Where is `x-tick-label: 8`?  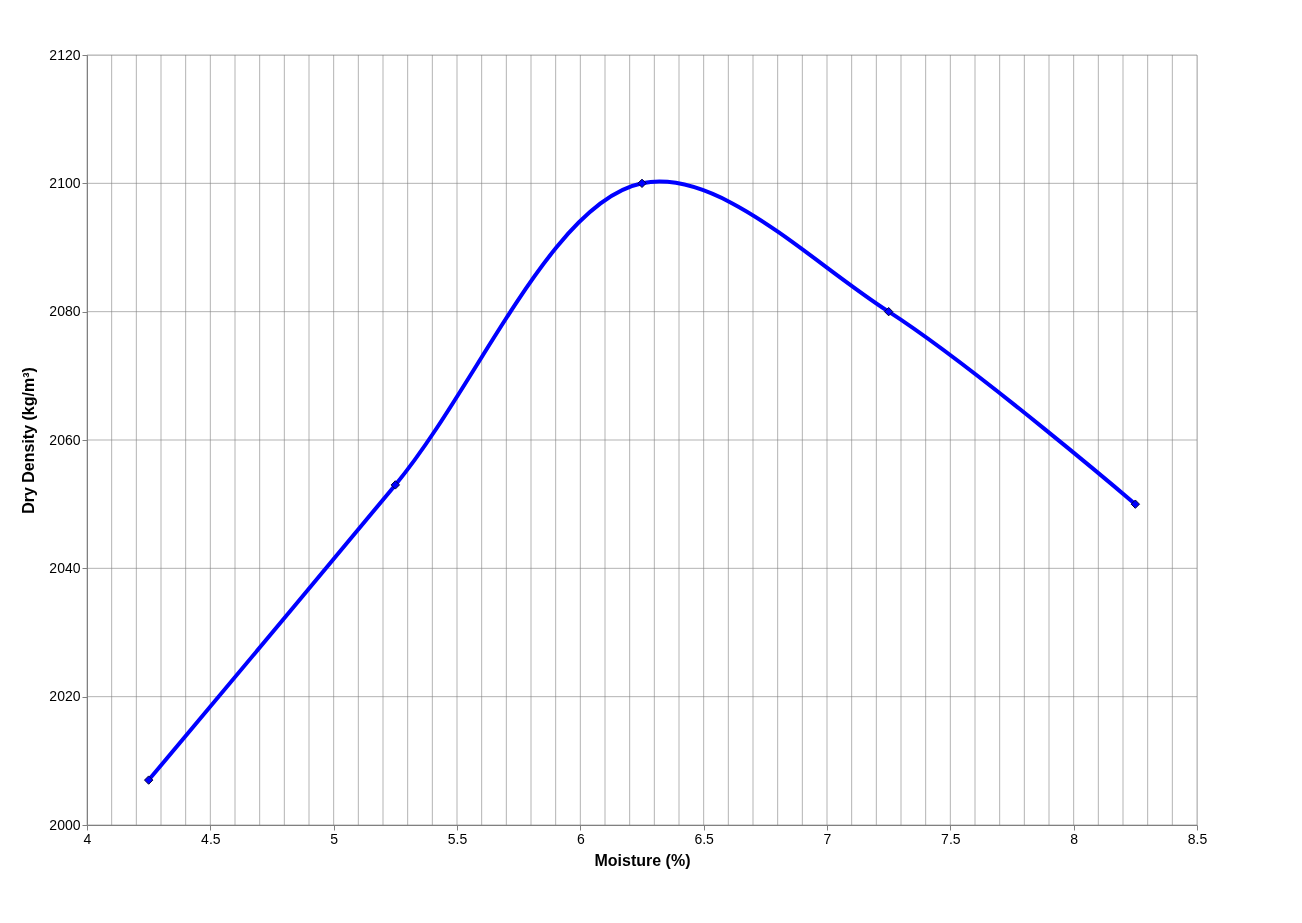
x-tick-label: 8 is located at coordinates (1074, 838).